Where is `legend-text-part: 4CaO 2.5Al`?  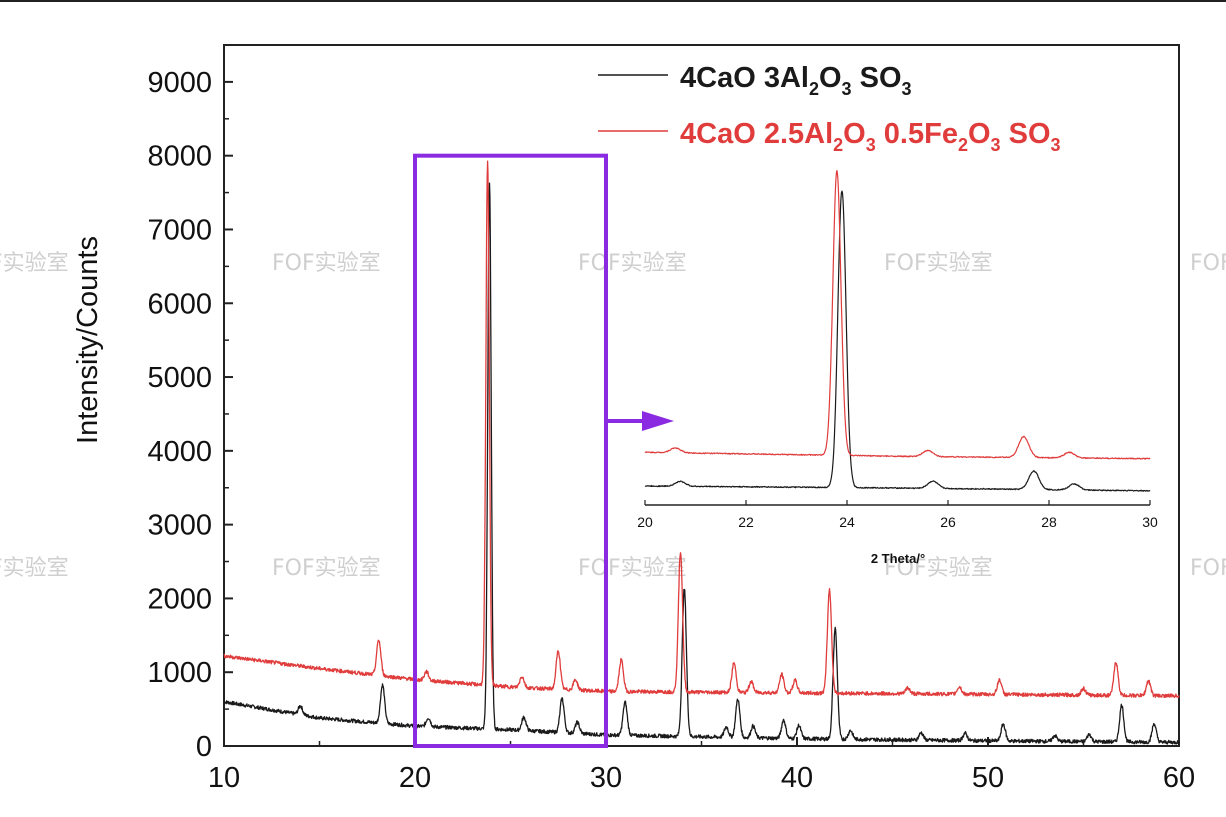 legend-text-part: 4CaO 2.5Al is located at coordinates (756, 134).